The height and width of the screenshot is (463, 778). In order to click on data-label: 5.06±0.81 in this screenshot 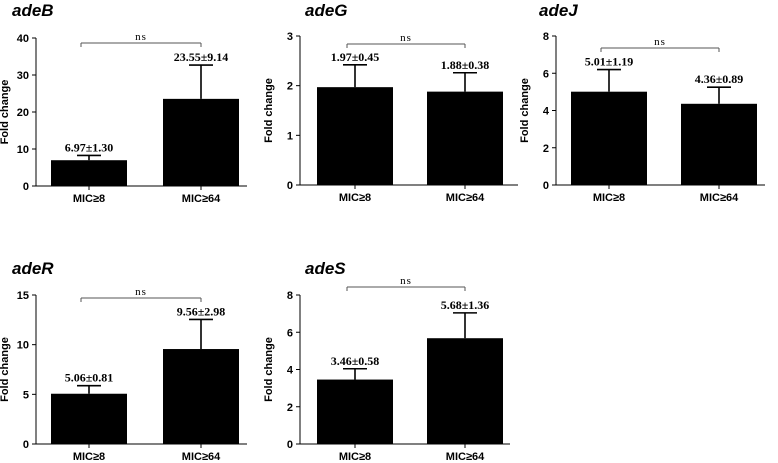, I will do `click(89, 378)`.